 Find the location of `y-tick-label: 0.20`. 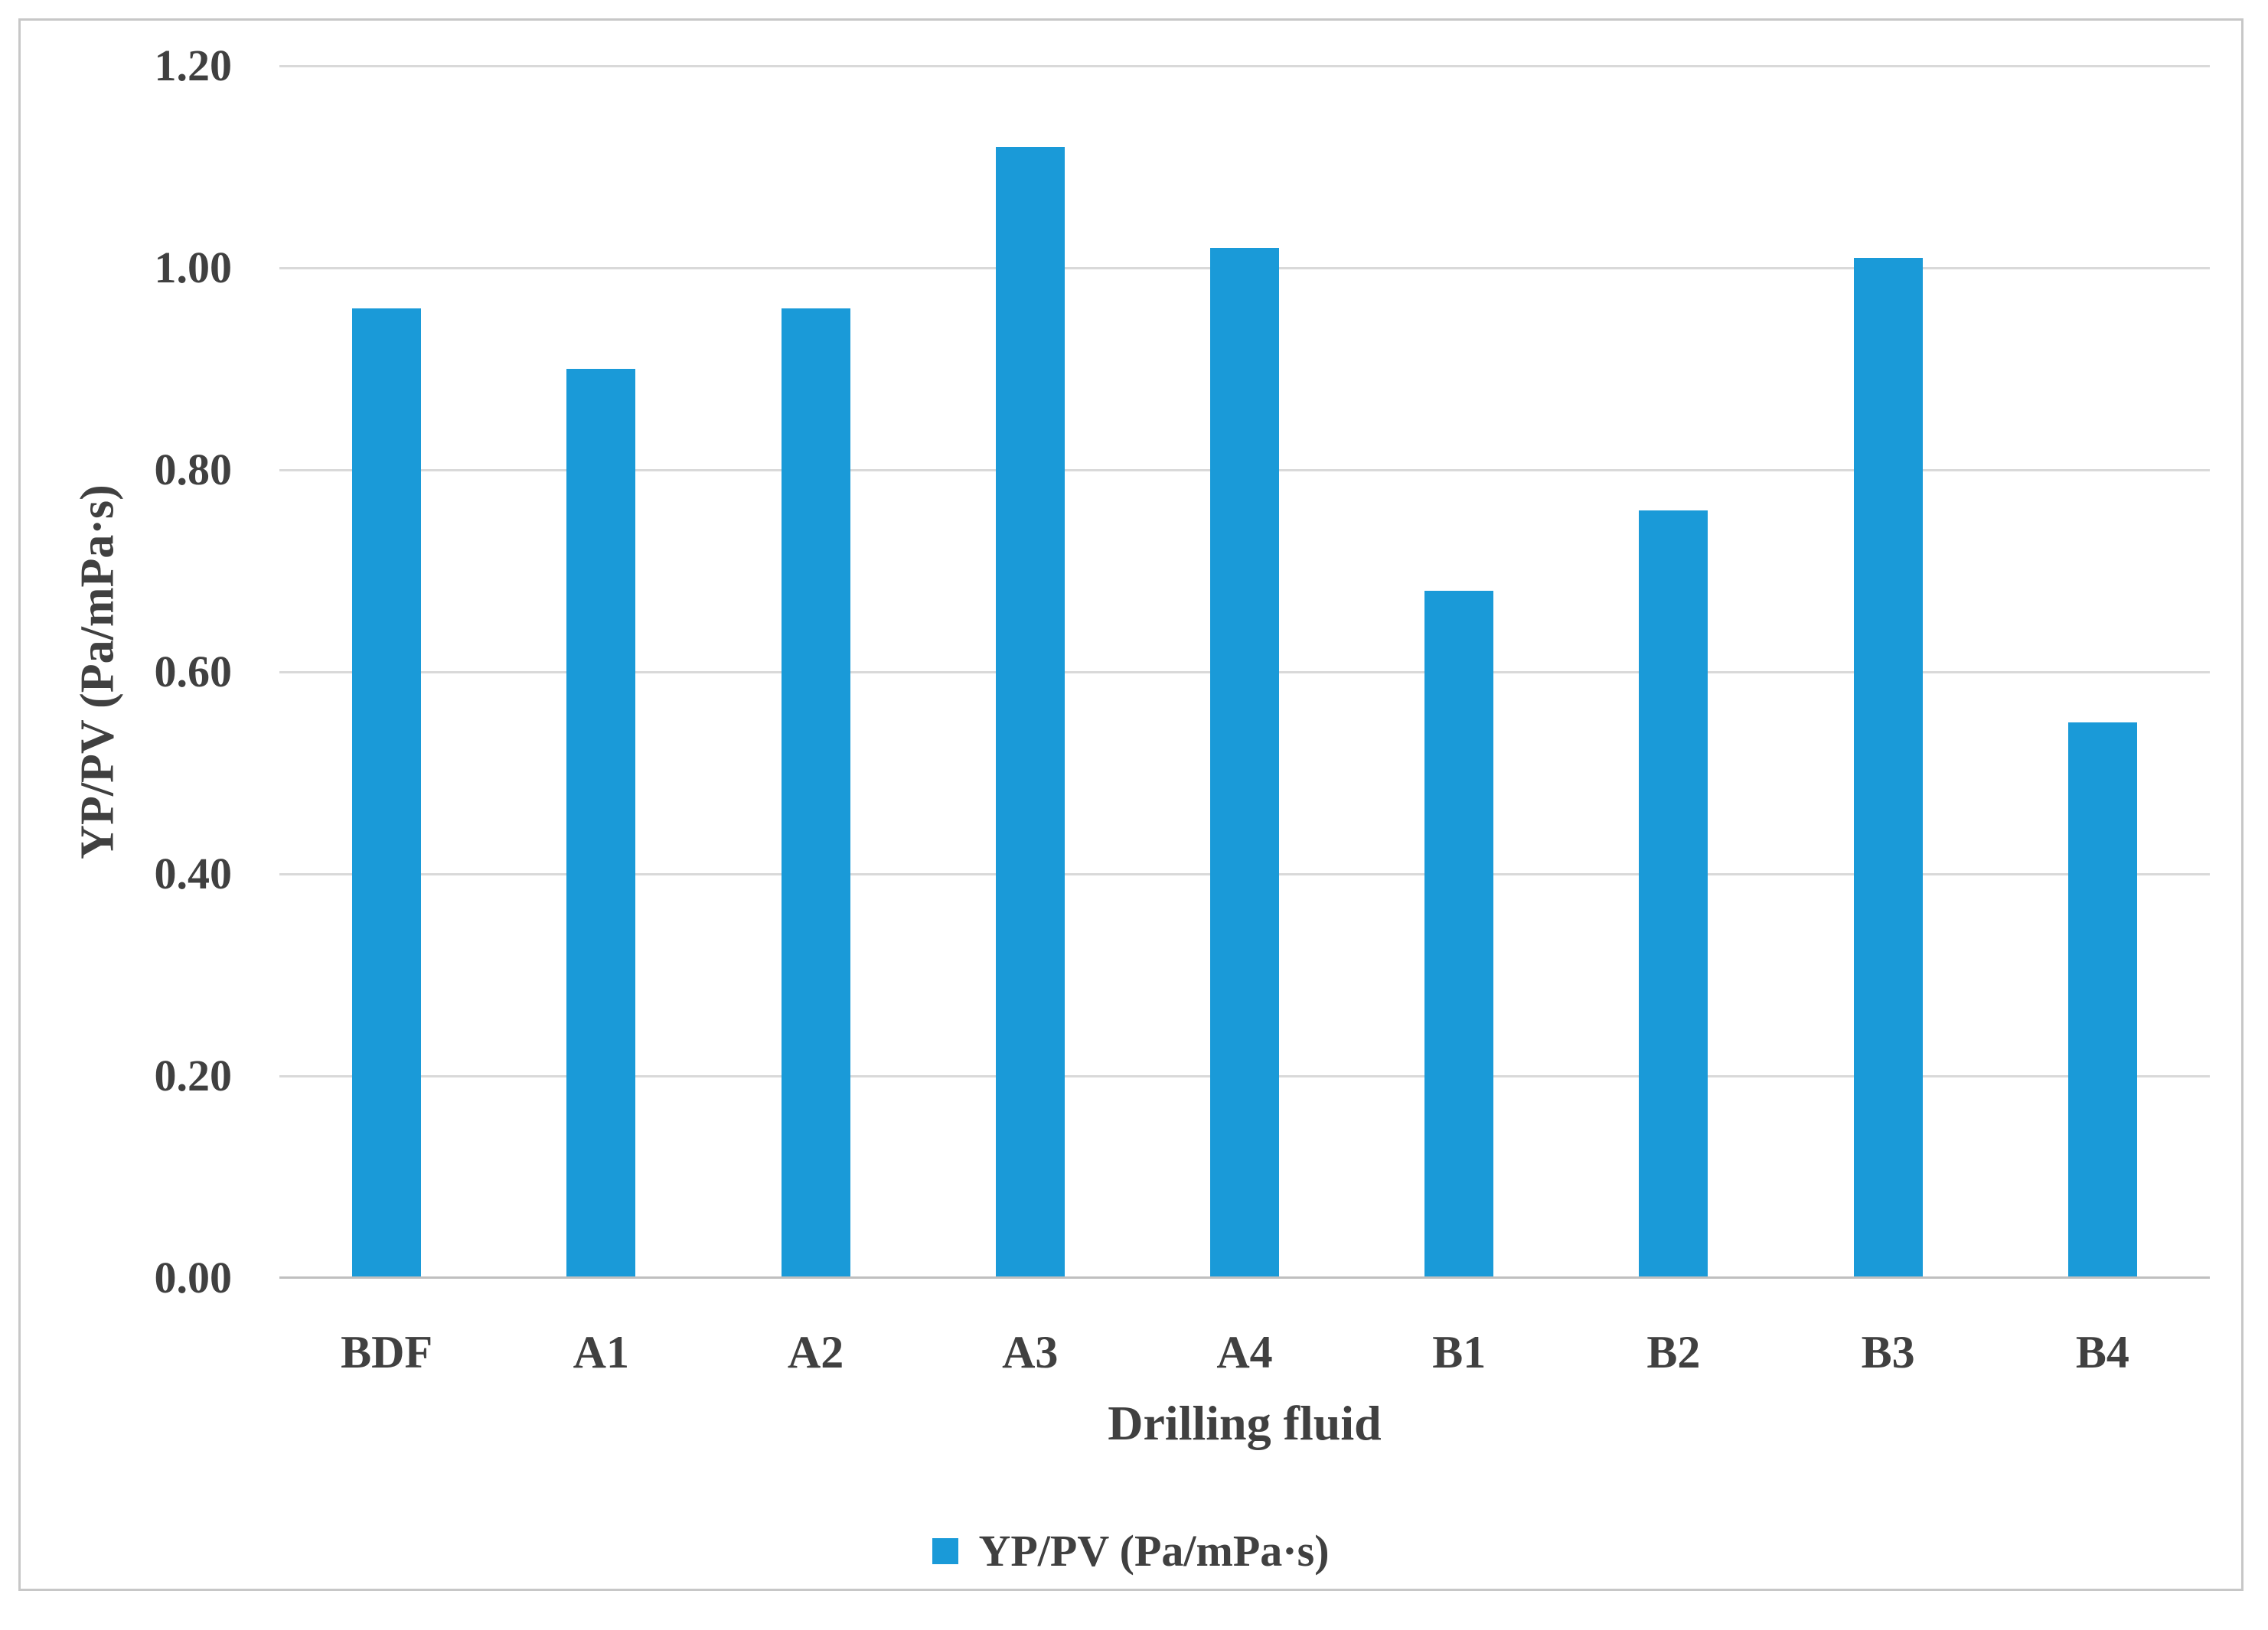

y-tick-label: 0.20 is located at coordinates (193, 1076).